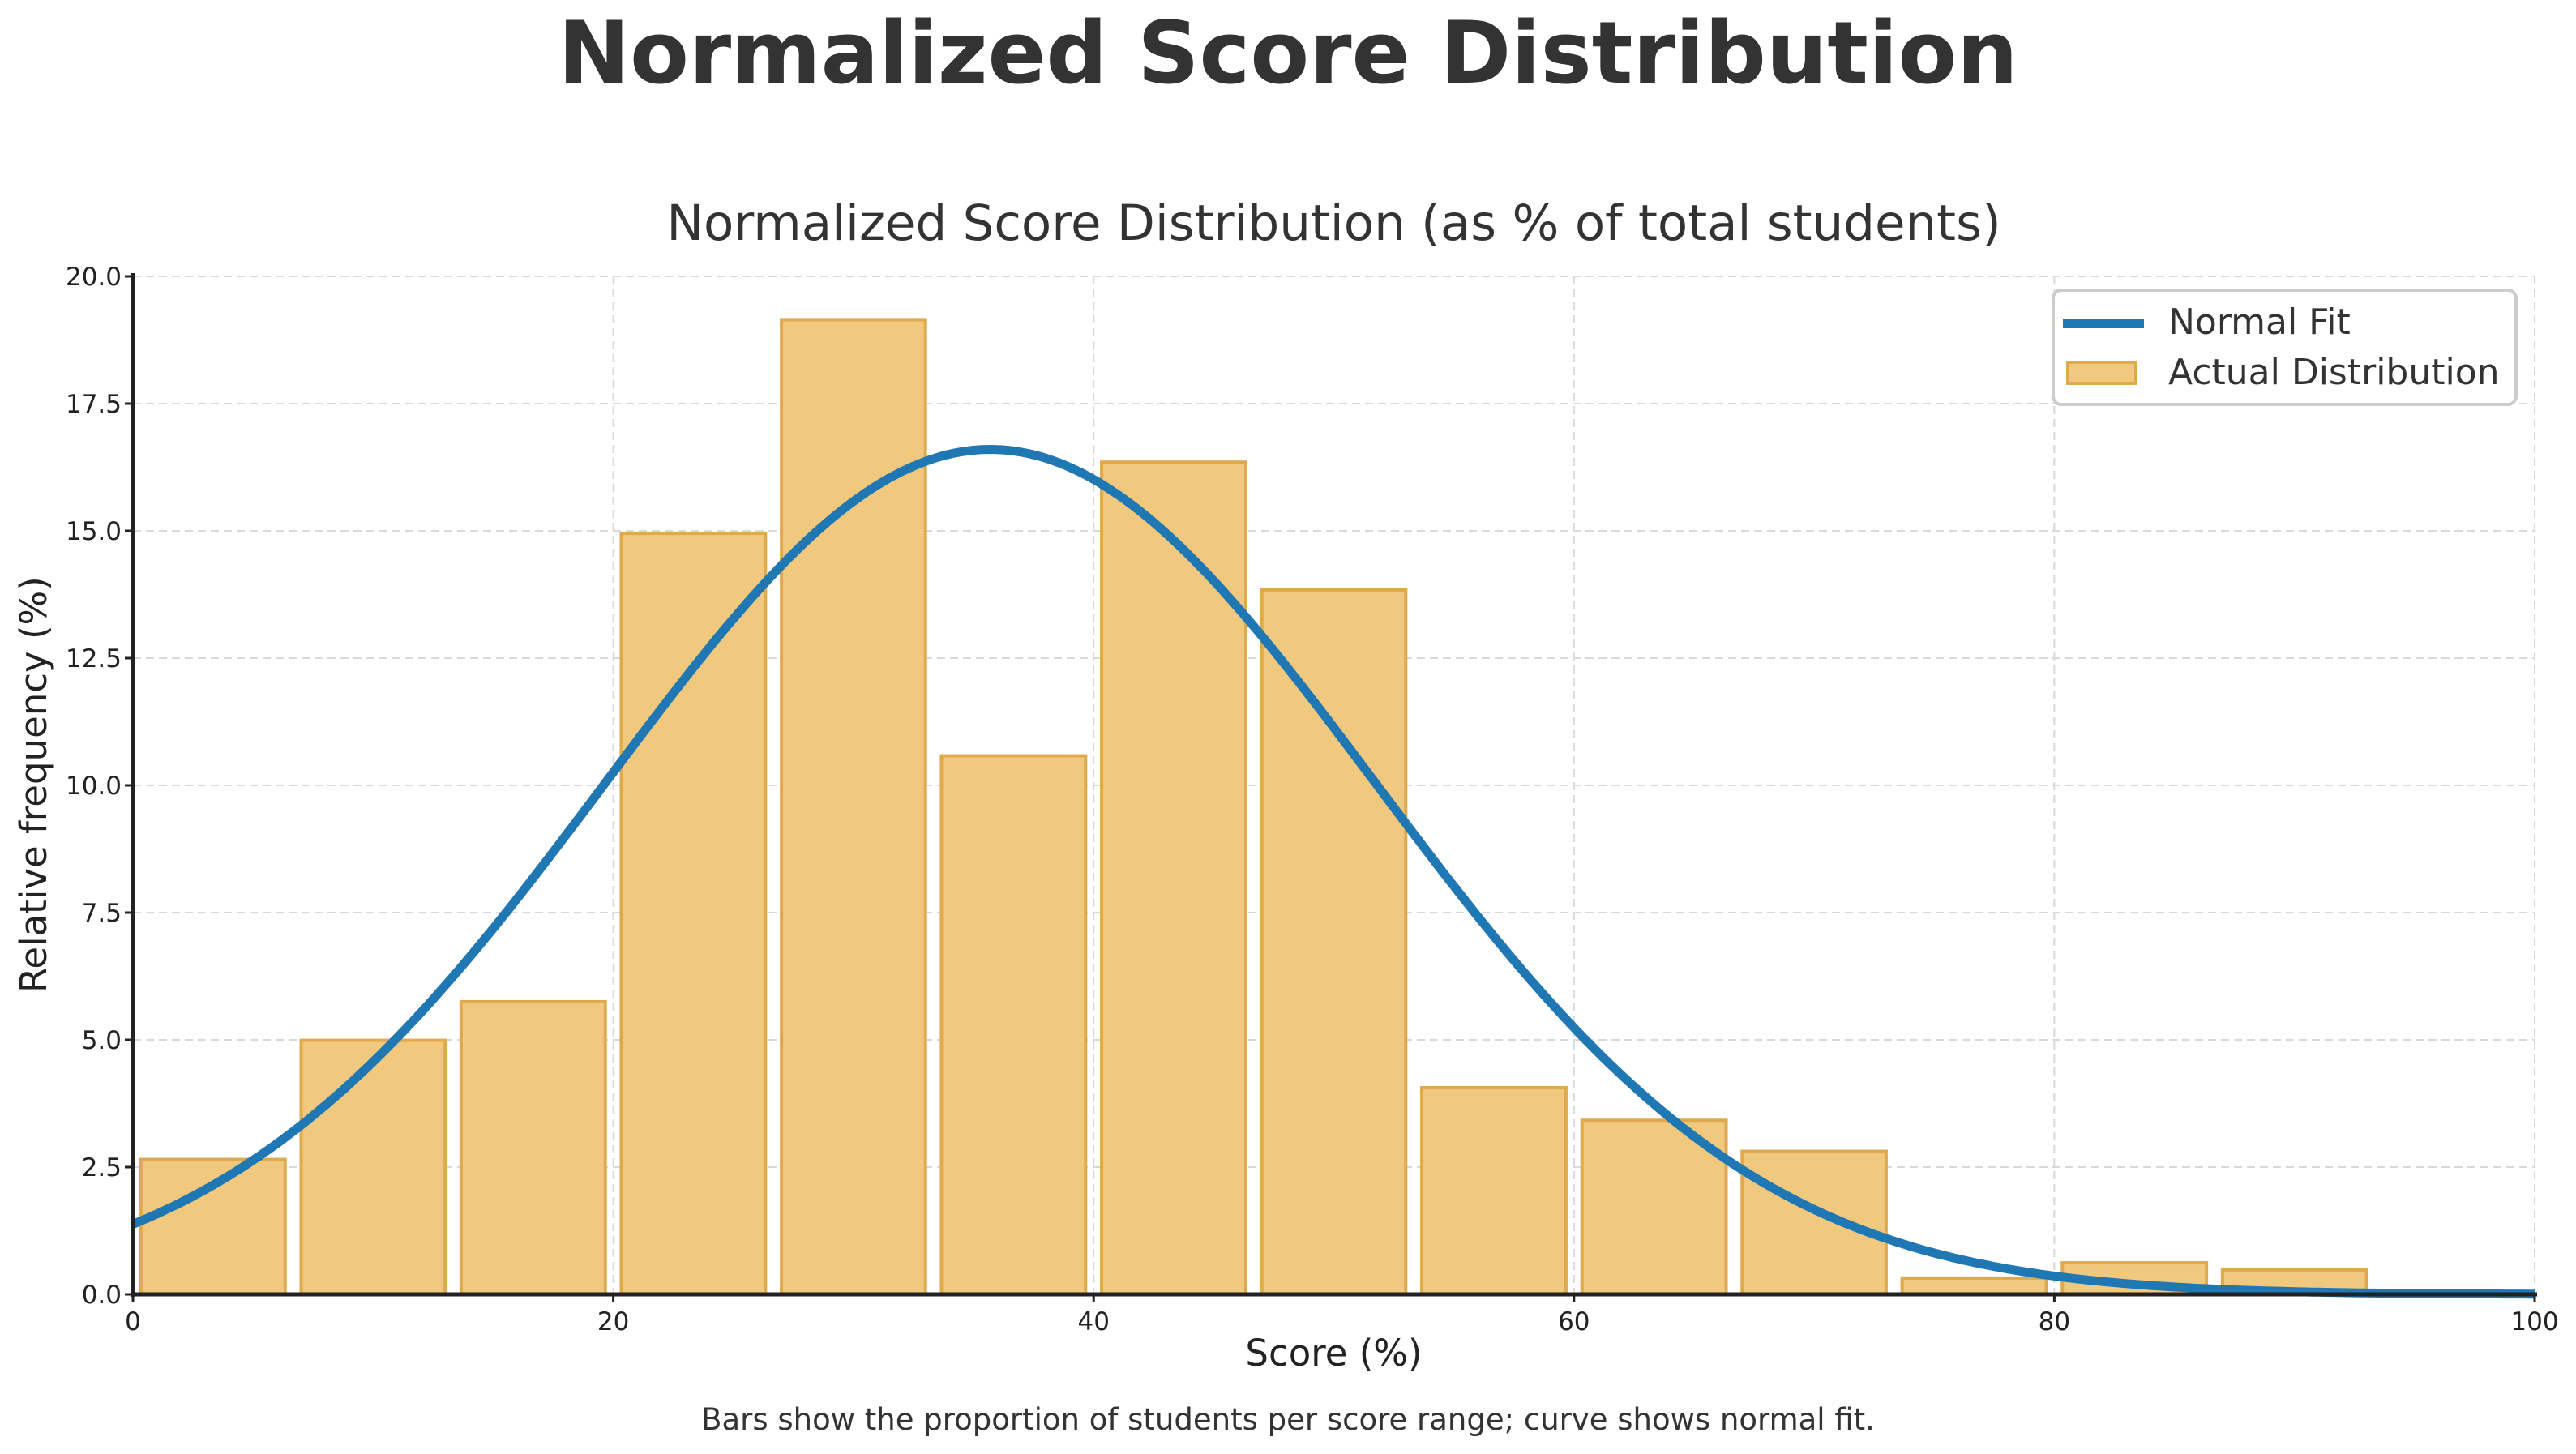 This screenshot has width=2576, height=1454. I want to click on legend-item-normal-fit: Normal Fit, so click(2284, 322).